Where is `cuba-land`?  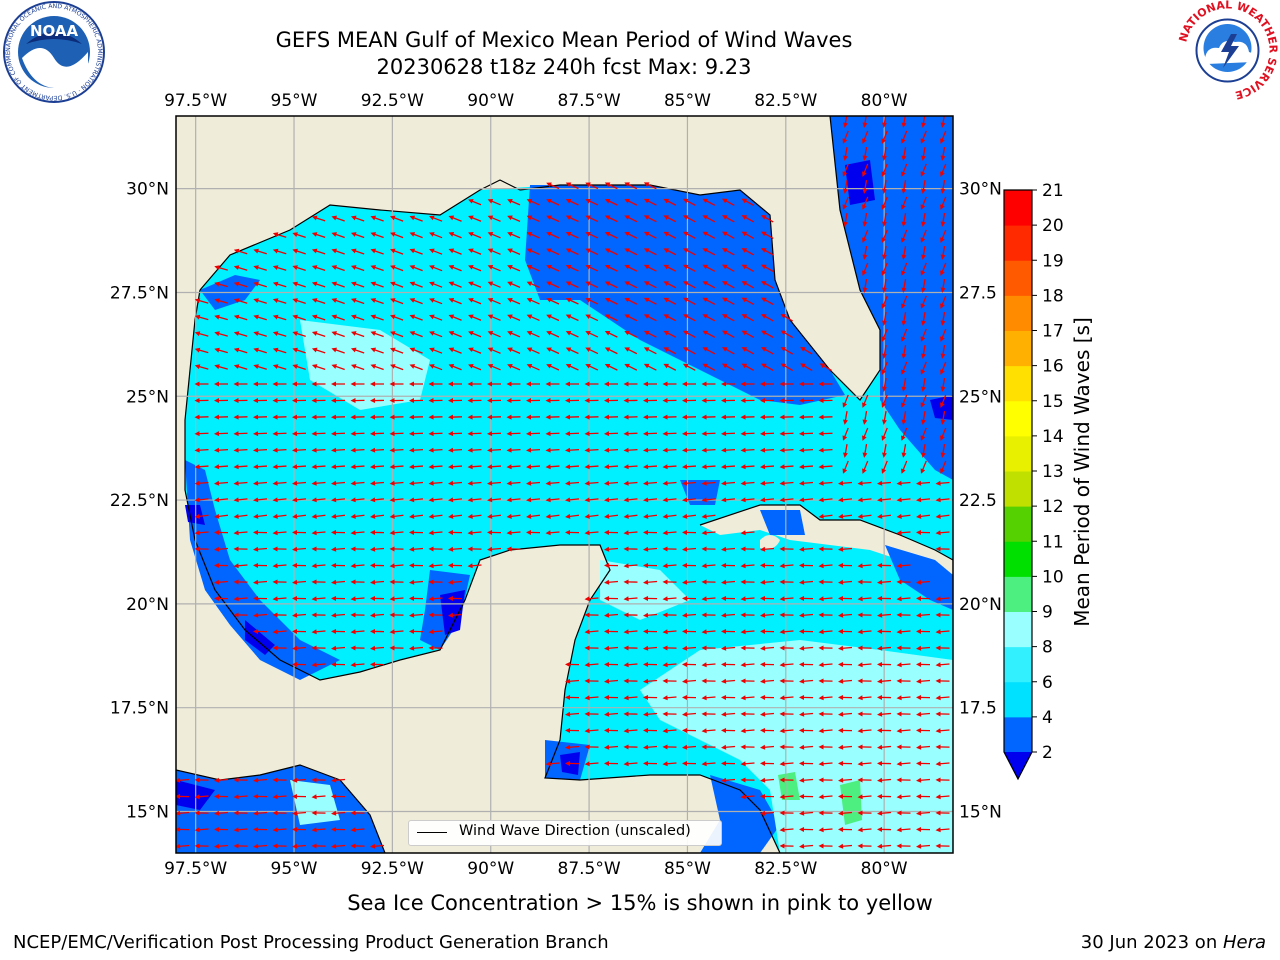
cuba-land is located at coordinates (826, 552).